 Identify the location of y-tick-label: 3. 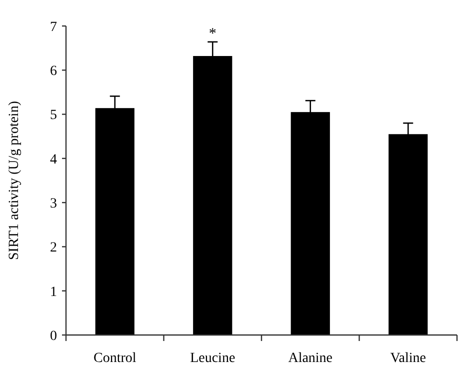
(53, 204).